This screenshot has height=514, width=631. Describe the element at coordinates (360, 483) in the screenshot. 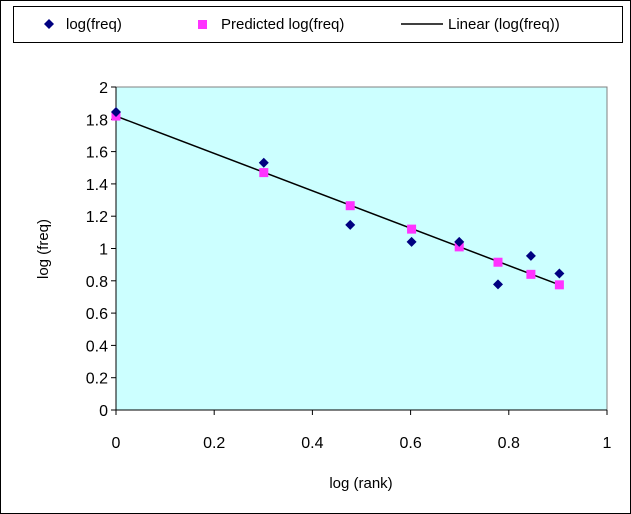

I see `x-axis-title: log (rank)` at that location.